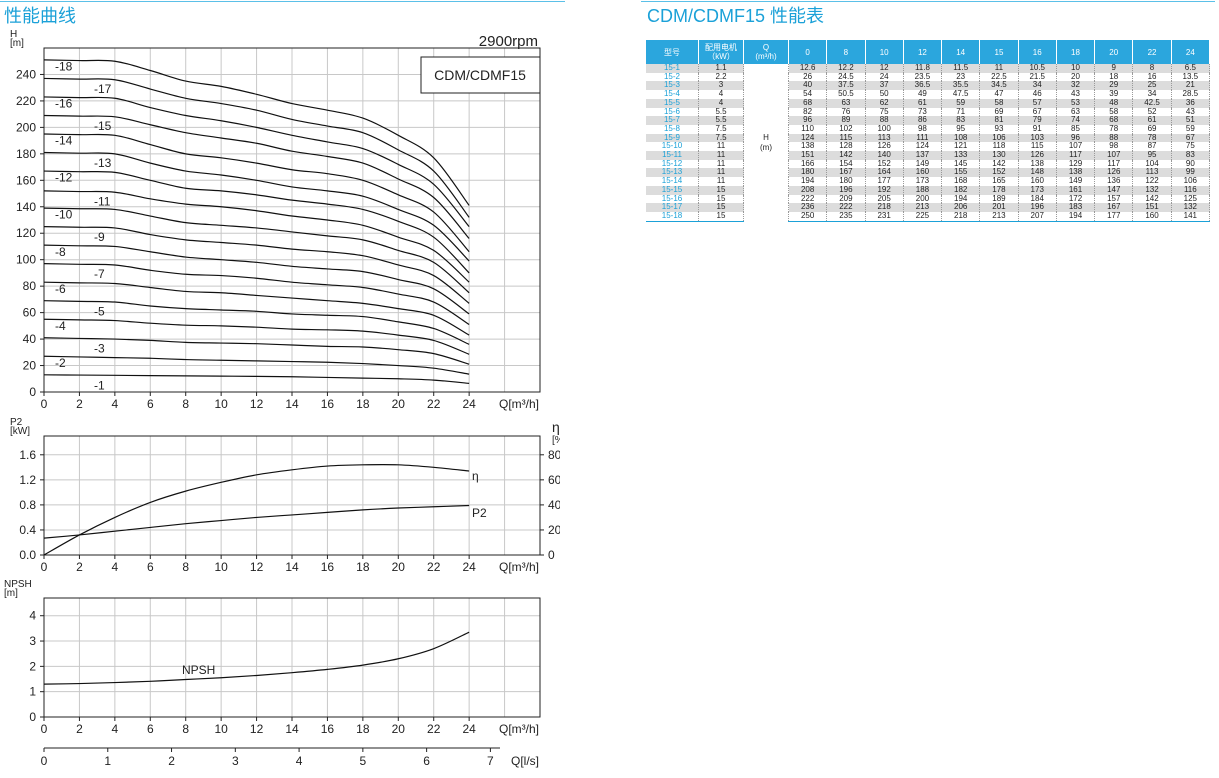 This screenshot has width=1219, height=778. I want to click on head-value-cell: 74, so click(1076, 120).